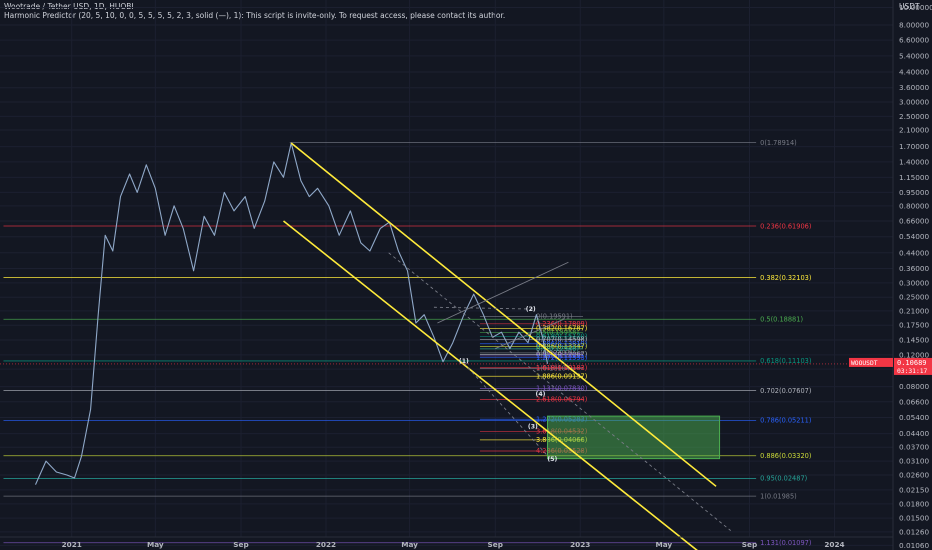 This screenshot has height=550, width=932. Describe the element at coordinates (914, 55) in the screenshot. I see `y-tick-label: 5.40000` at that location.